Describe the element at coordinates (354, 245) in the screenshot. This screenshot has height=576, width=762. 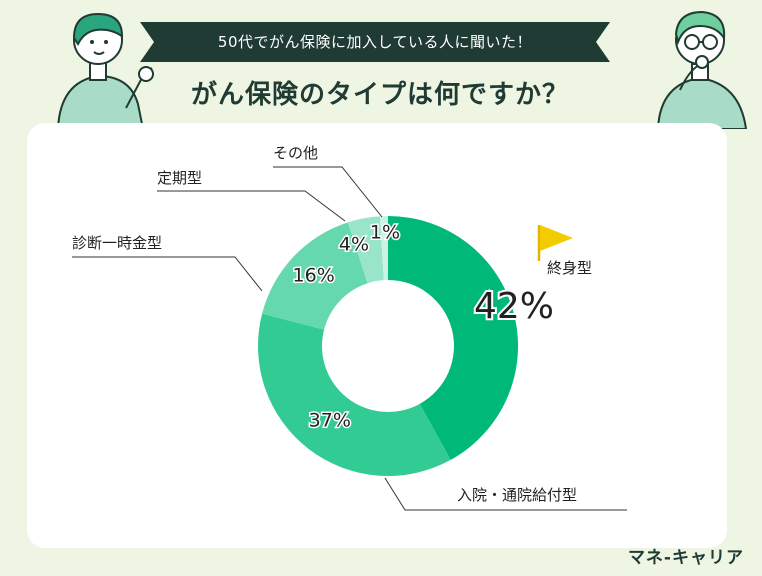
I see `pct-label-4: 4%` at that location.